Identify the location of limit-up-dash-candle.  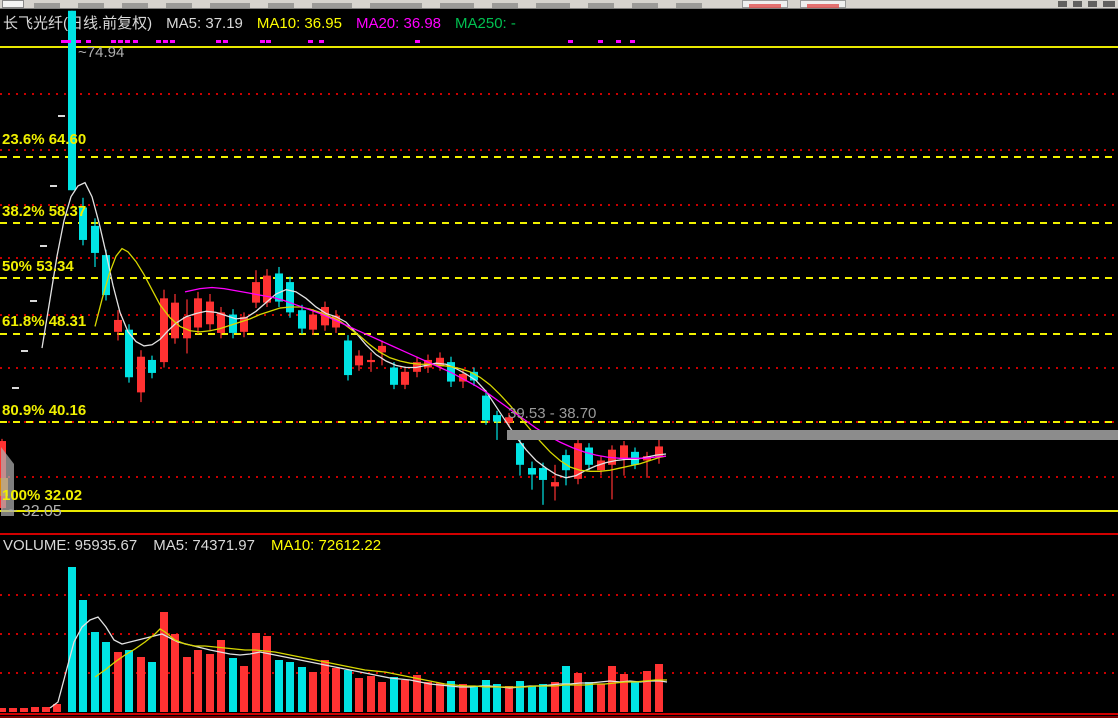
(33, 301).